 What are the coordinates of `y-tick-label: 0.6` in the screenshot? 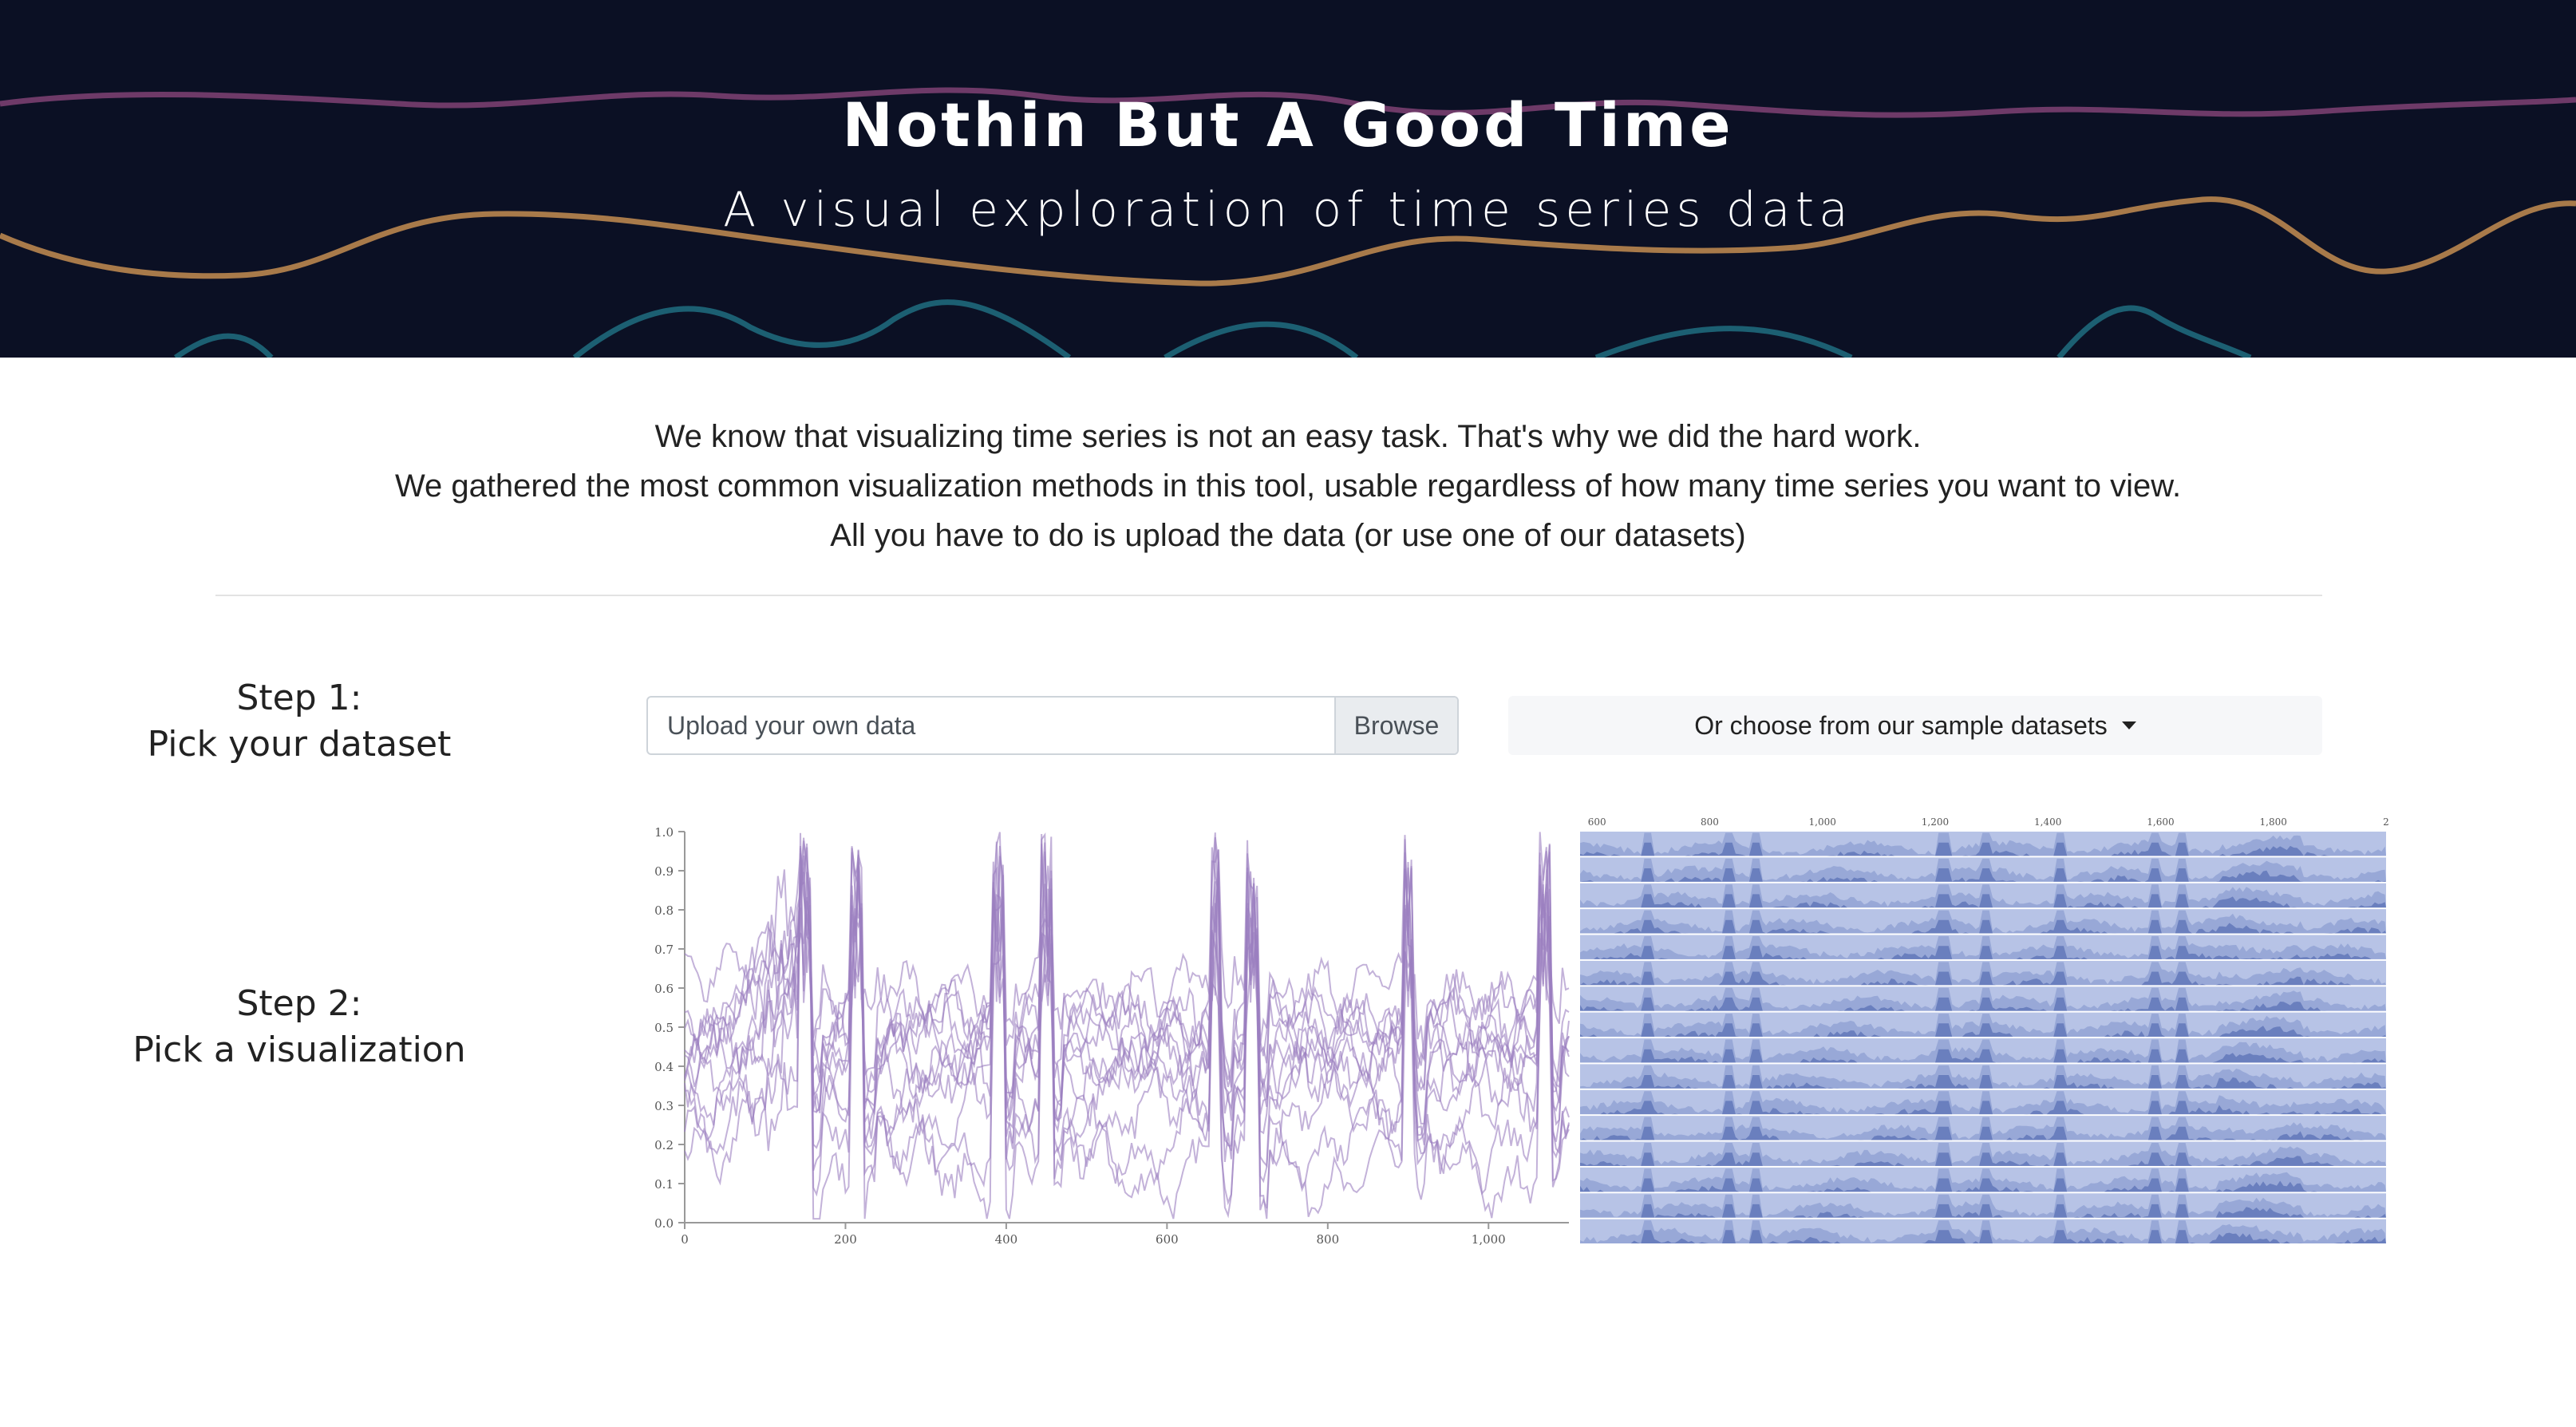 It's located at (664, 989).